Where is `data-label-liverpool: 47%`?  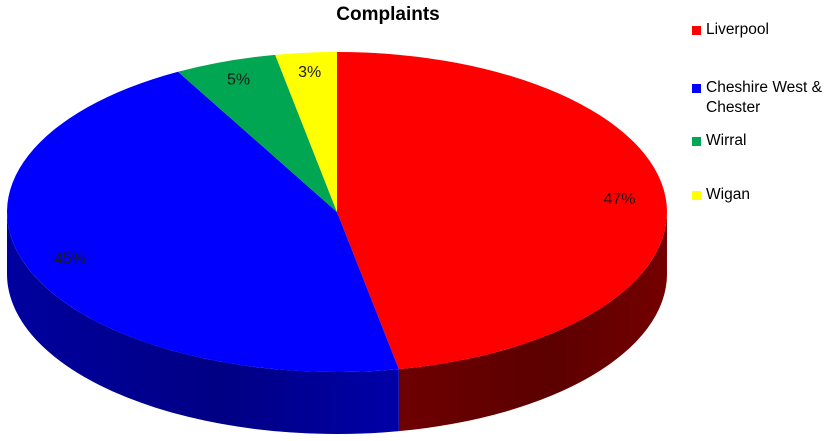 data-label-liverpool: 47% is located at coordinates (619, 199).